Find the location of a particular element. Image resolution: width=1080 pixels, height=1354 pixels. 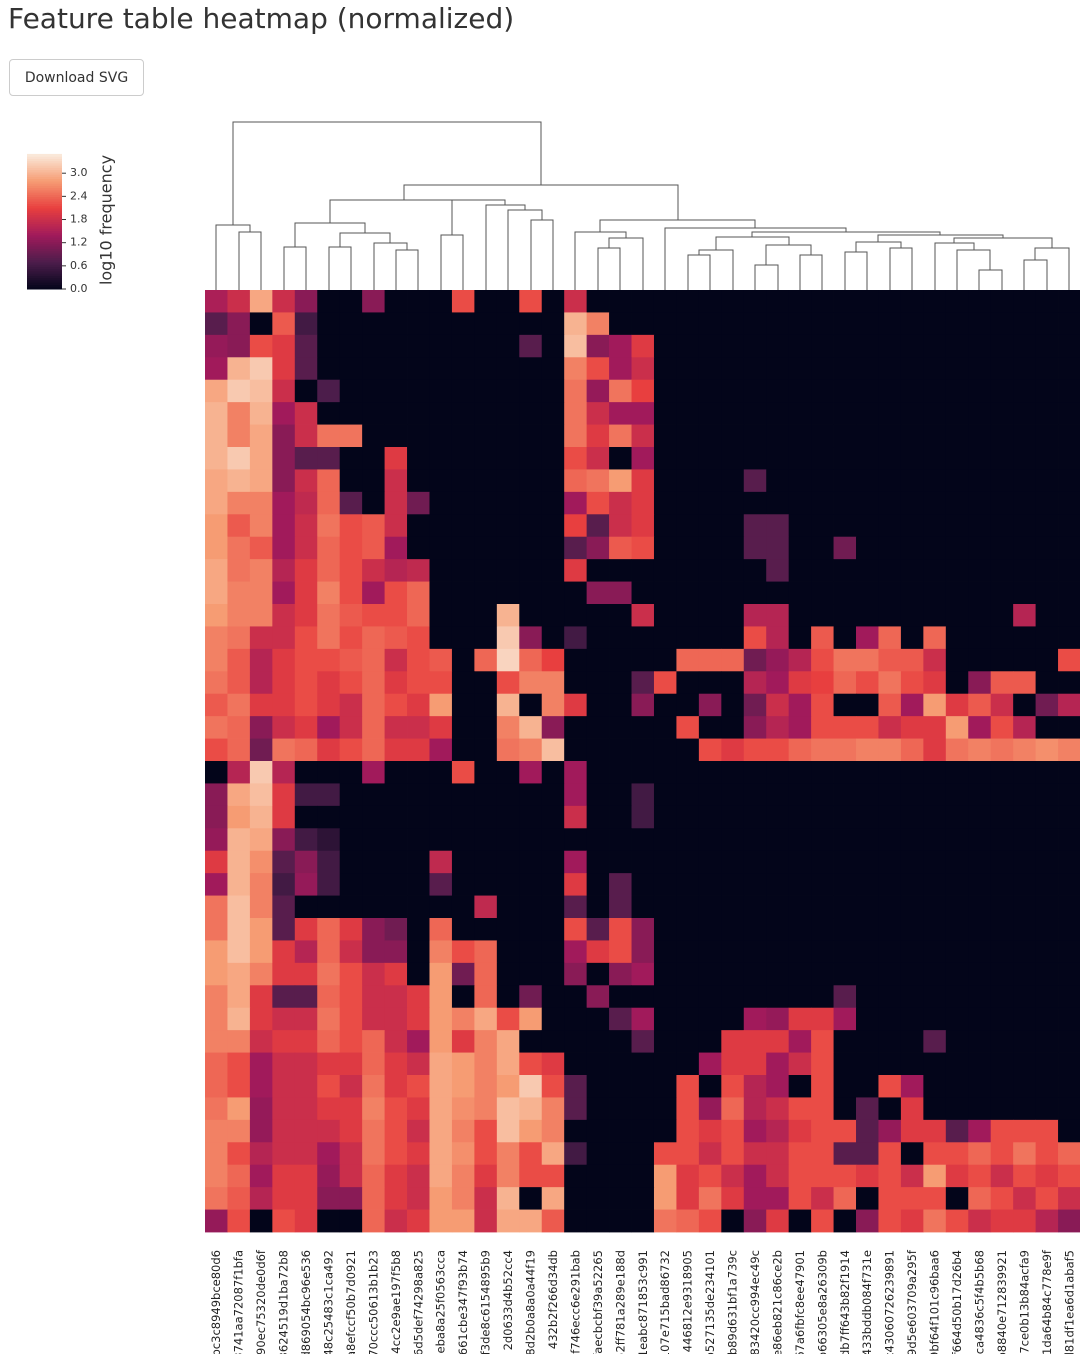

colorbar: 0.00.61.21.82.43.0 is located at coordinates (57, 224).